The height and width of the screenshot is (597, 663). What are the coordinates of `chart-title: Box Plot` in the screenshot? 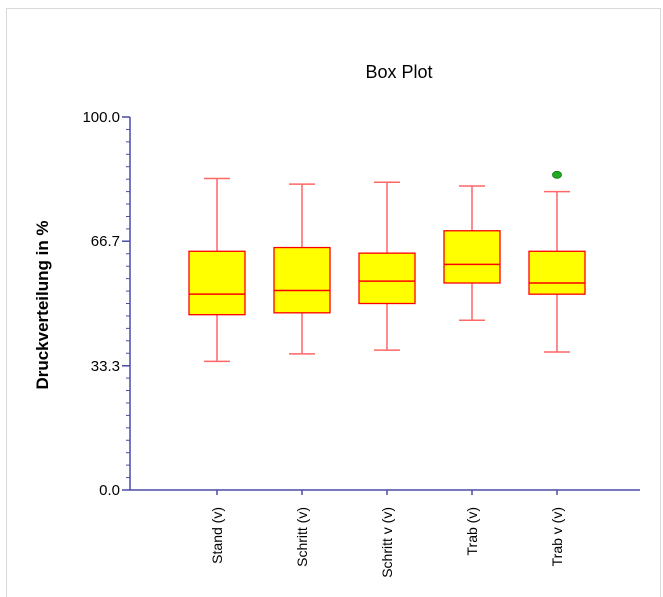 It's located at (398, 72).